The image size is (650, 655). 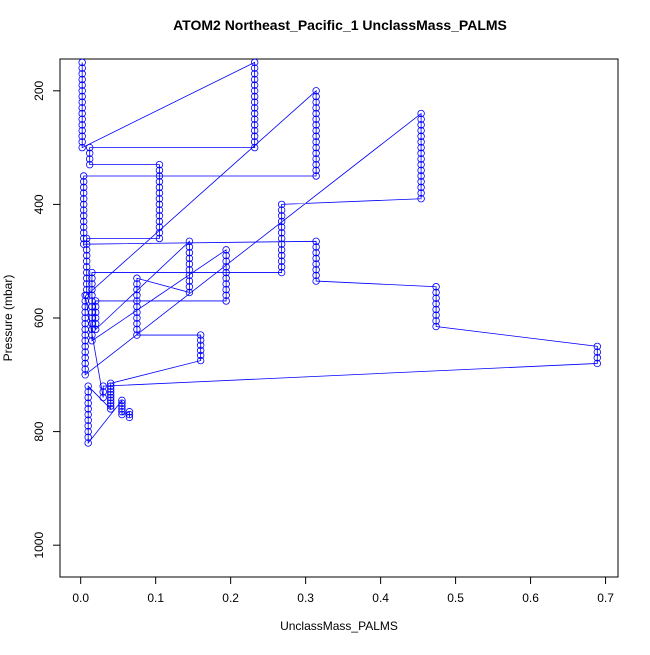 I want to click on y-tick-label: 200, so click(x=39, y=90).